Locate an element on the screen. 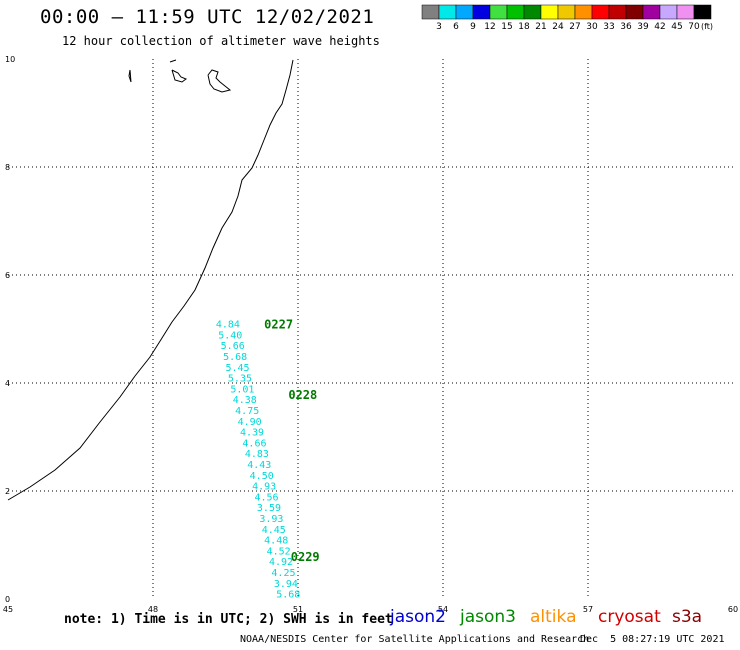 The width and height of the screenshot is (740, 650). swh-value: 3.59 is located at coordinates (269, 508).